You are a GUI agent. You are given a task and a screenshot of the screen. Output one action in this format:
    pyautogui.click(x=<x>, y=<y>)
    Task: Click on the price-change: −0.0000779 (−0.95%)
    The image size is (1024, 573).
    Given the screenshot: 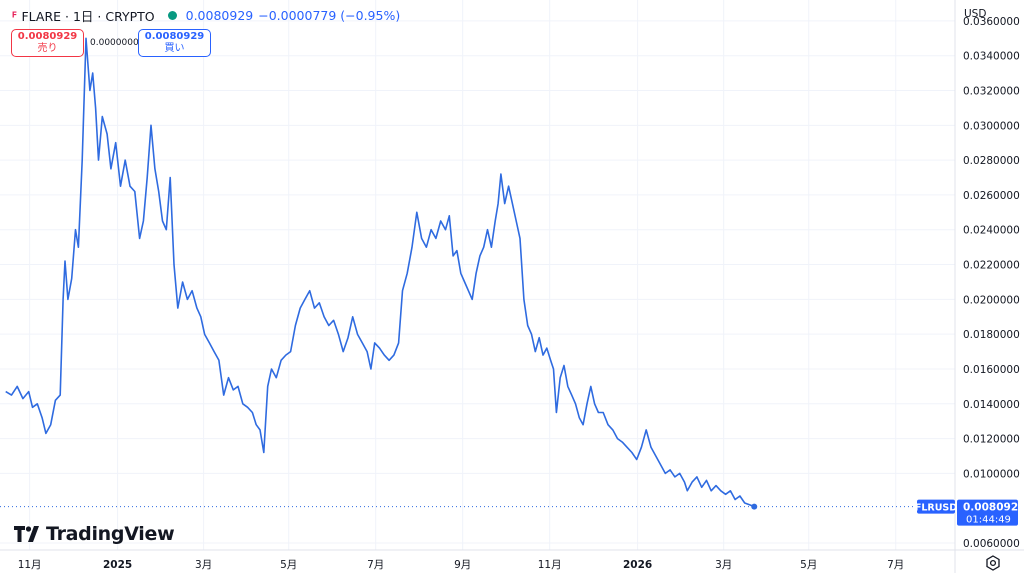 What is the action you would take?
    pyautogui.click(x=329, y=15)
    